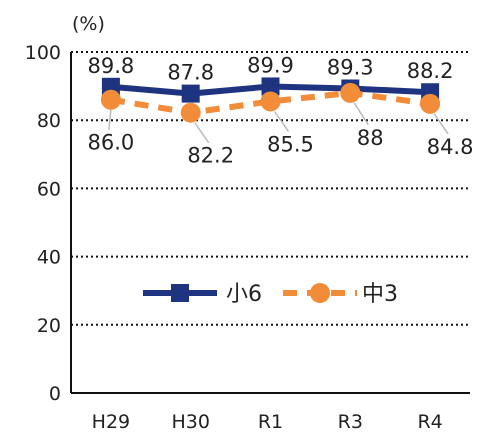 The height and width of the screenshot is (436, 480). I want to click on data-label-0-2: 89.9, so click(270, 65).